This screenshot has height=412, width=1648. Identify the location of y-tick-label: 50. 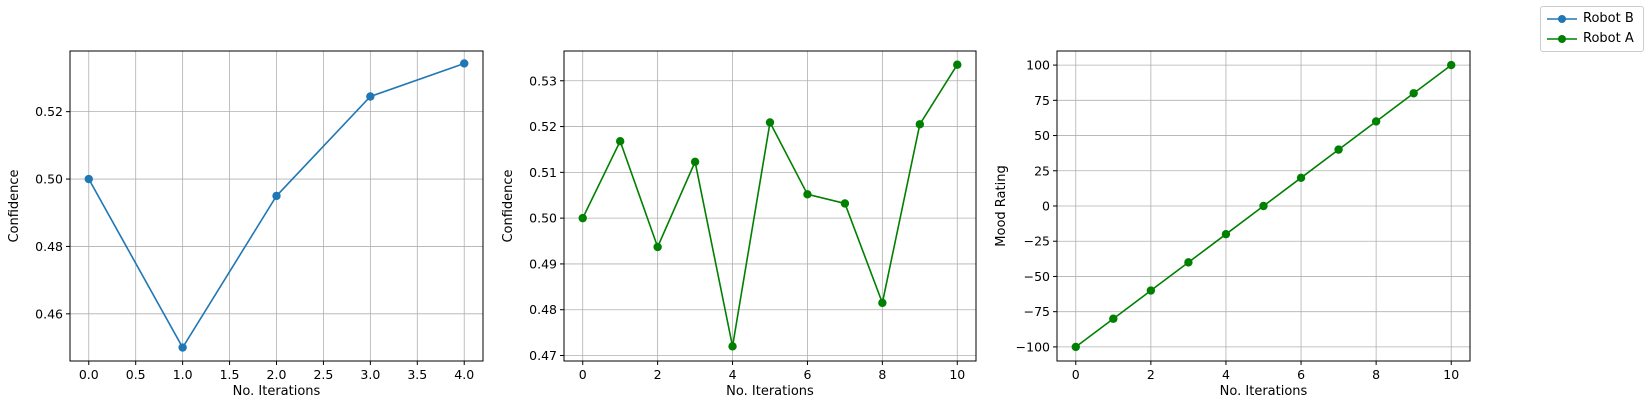
(1042, 135).